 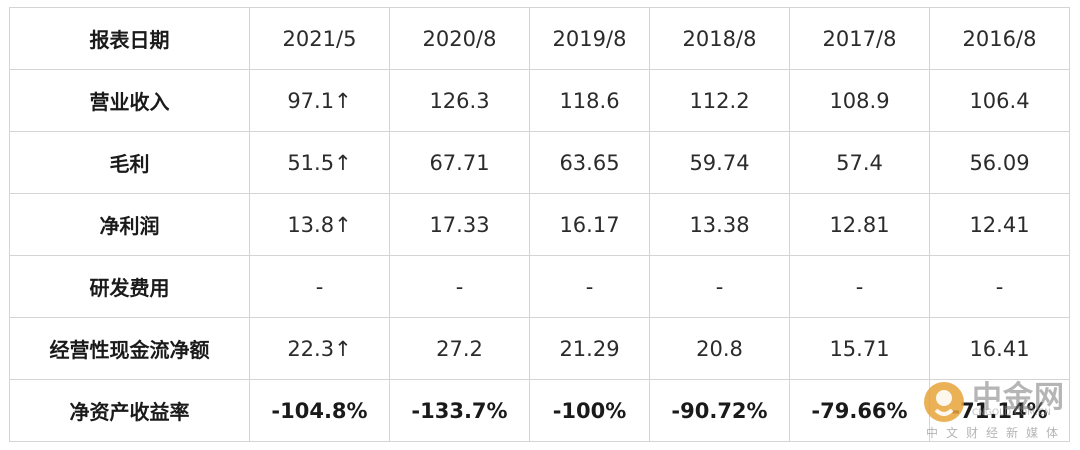 I want to click on value-cell: -79.66%, so click(x=859, y=410).